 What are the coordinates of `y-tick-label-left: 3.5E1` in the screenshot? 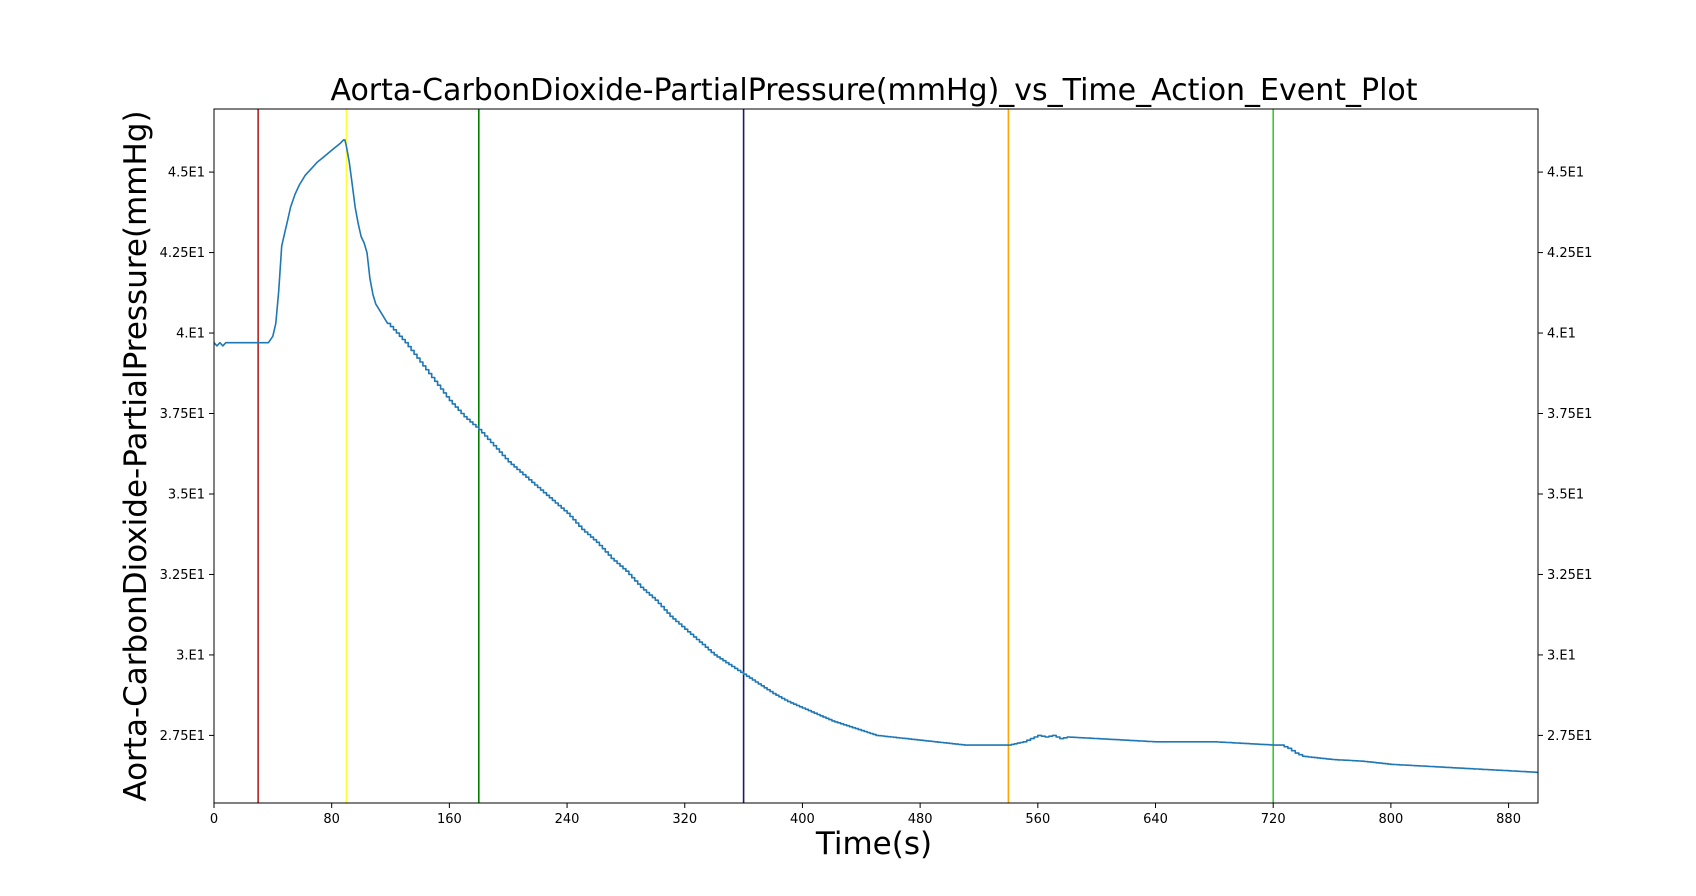 It's located at (186, 494).